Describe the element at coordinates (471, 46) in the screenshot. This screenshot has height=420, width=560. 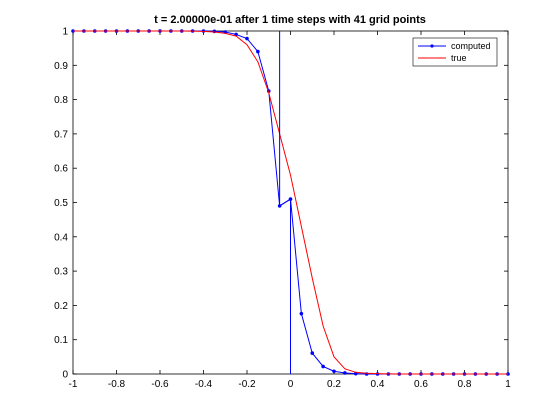
I see `legend-label-computed: computed` at that location.